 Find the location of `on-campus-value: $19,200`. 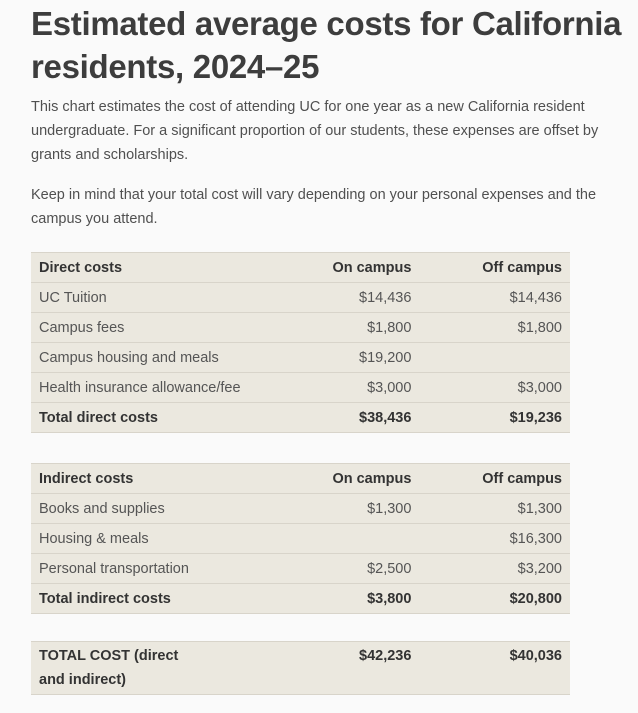

on-campus-value: $19,200 is located at coordinates (372, 357).